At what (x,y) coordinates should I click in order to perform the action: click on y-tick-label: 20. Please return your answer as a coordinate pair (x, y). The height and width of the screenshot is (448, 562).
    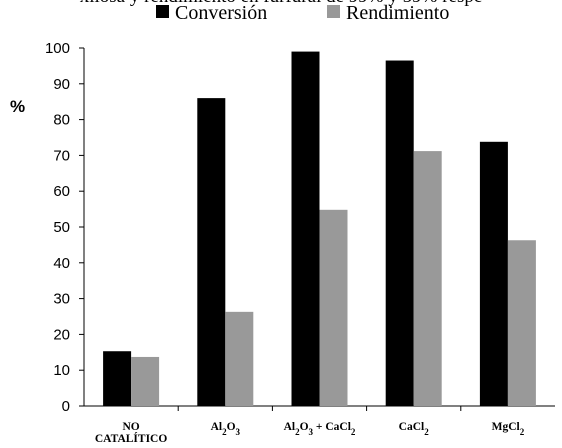
    Looking at the image, I should click on (61, 334).